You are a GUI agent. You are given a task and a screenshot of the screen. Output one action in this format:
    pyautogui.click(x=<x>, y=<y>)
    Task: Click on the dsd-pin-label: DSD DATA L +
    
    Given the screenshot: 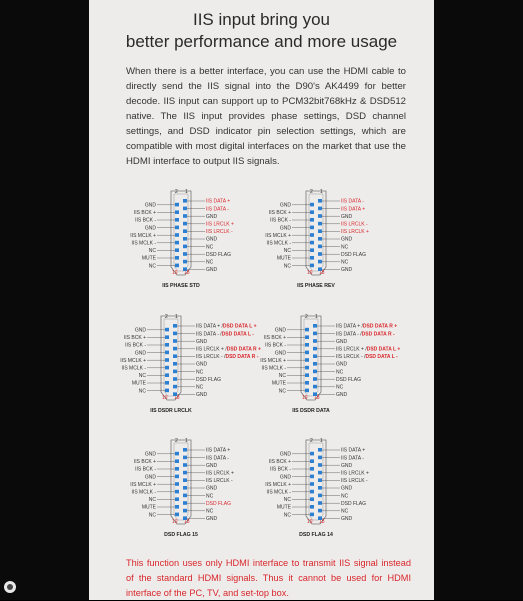 What is the action you would take?
    pyautogui.click(x=384, y=350)
    